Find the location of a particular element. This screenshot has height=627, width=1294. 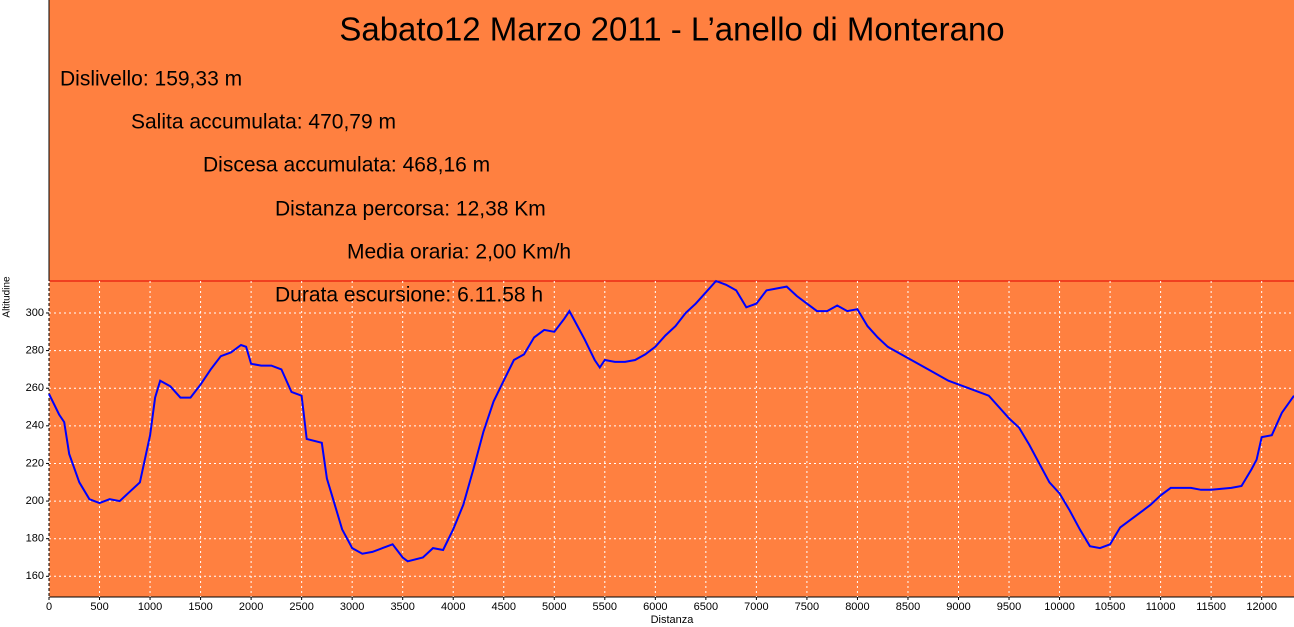

annotation: Durata escursione: 6.11.58 h is located at coordinates (409, 295).